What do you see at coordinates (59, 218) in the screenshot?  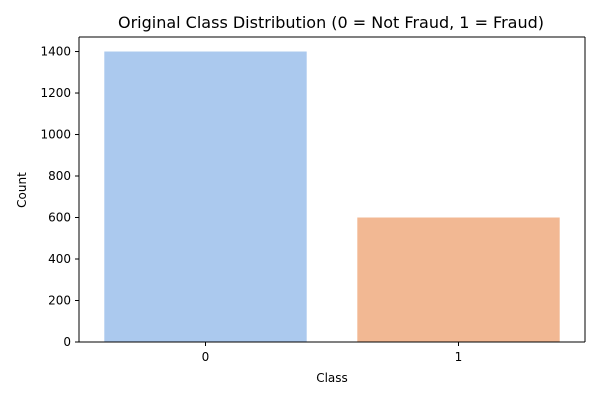 I see `y-tick-label: 600` at bounding box center [59, 218].